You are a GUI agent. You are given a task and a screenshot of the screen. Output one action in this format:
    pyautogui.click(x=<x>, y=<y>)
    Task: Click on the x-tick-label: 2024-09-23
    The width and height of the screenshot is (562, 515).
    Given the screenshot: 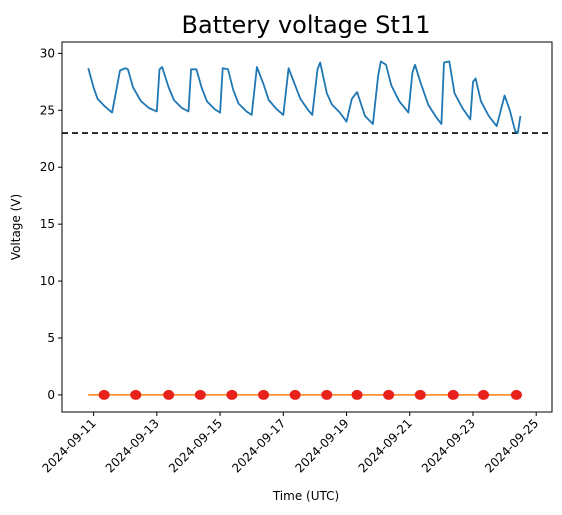 What is the action you would take?
    pyautogui.click(x=448, y=445)
    